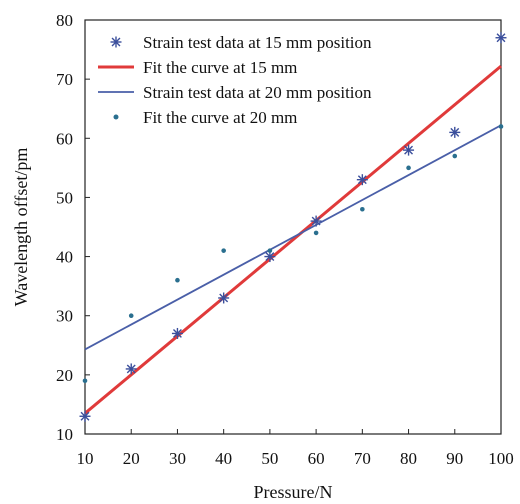  I want to click on legend-item: Strain test data at 20 mm position, so click(235, 92).